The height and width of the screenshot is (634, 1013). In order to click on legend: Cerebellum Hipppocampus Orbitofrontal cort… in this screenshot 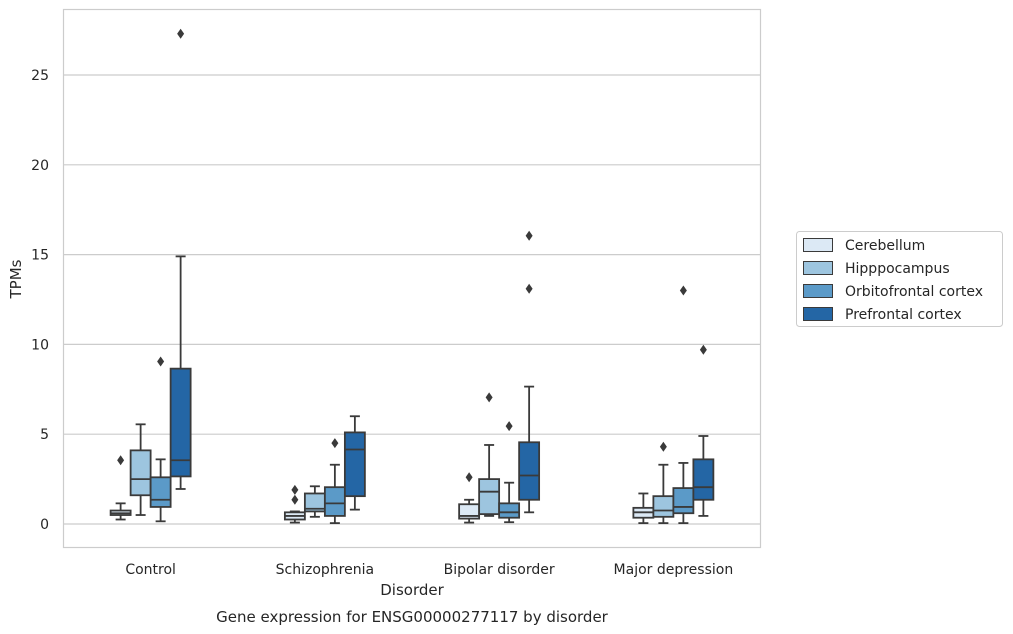, I will do `click(899, 279)`.